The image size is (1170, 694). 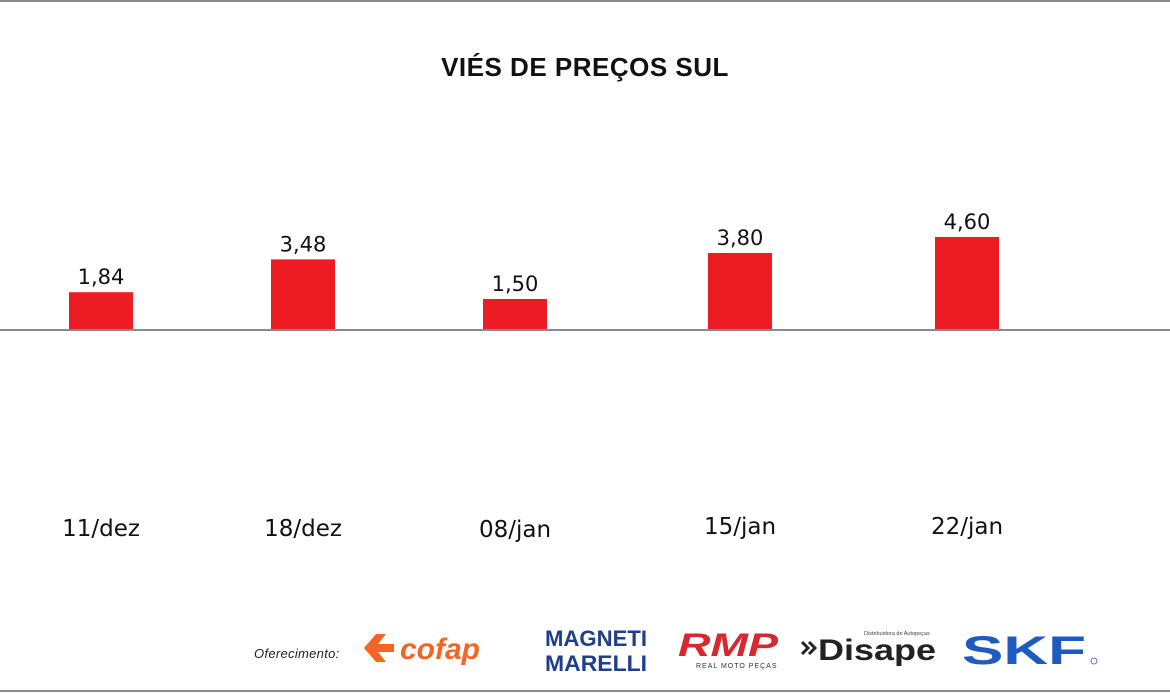 What do you see at coordinates (515, 284) in the screenshot?
I see `bar-value-label: 1,50` at bounding box center [515, 284].